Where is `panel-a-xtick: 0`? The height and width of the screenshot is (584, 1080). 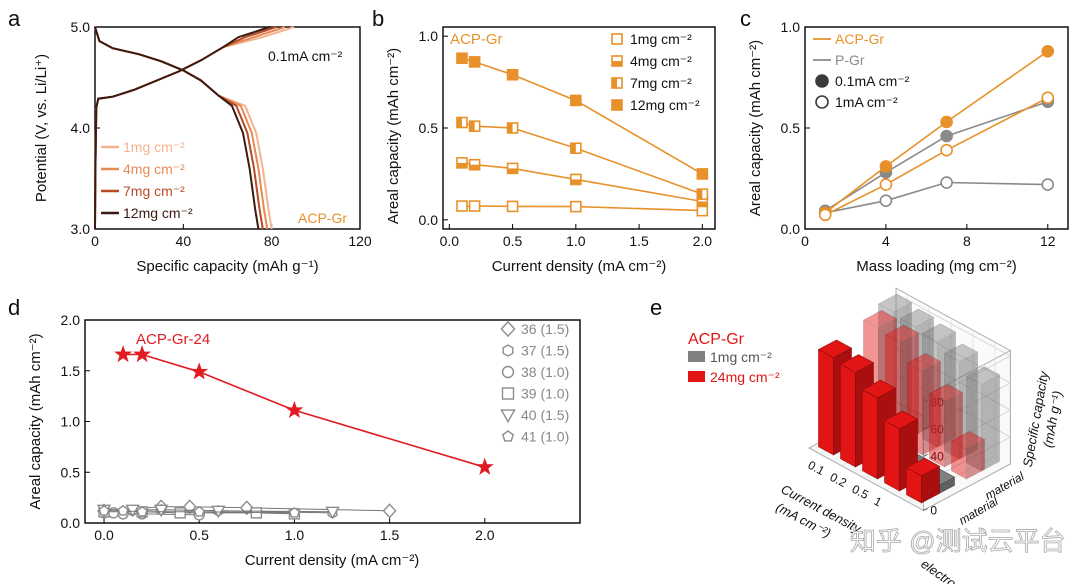 panel-a-xtick: 0 is located at coordinates (95, 241).